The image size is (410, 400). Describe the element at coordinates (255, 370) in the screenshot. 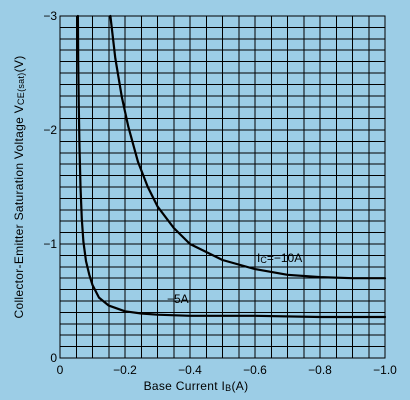

I see `x-tick-label: −0.6` at that location.